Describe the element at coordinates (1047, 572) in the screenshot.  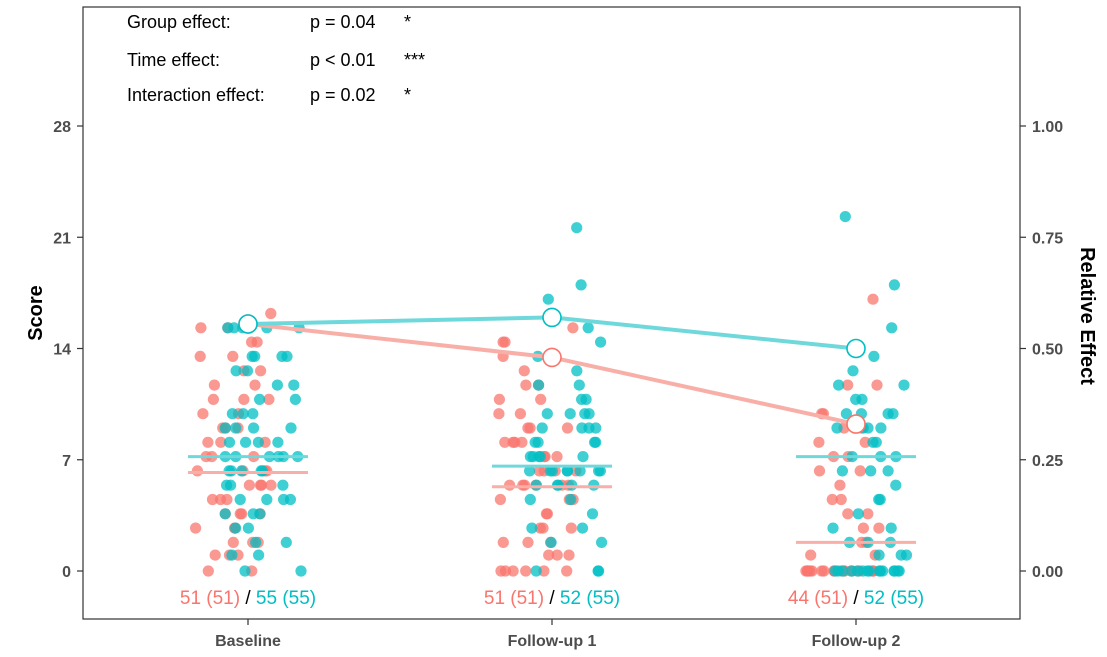
I see `y2-tick-label: 0.00` at that location.